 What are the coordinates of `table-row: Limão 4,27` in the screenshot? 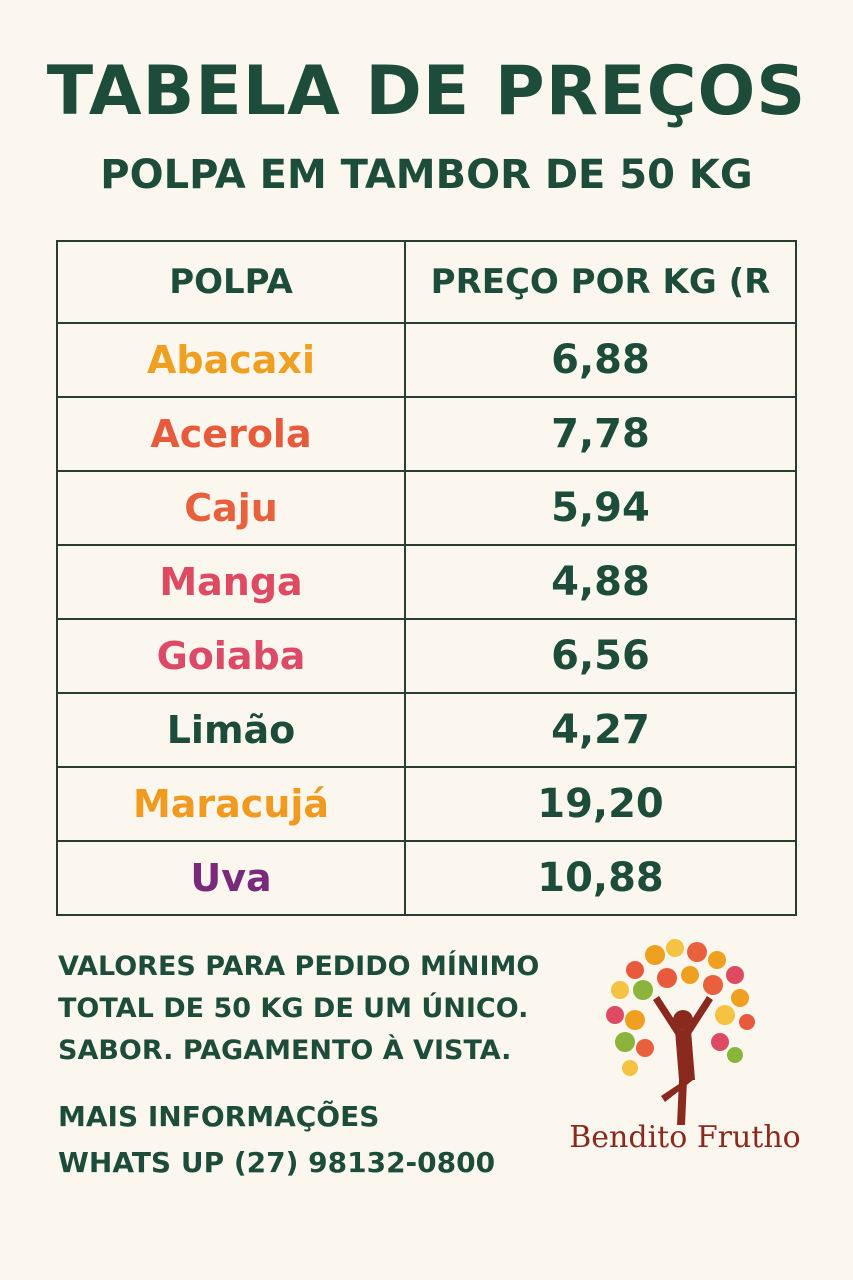 It's located at (426, 730).